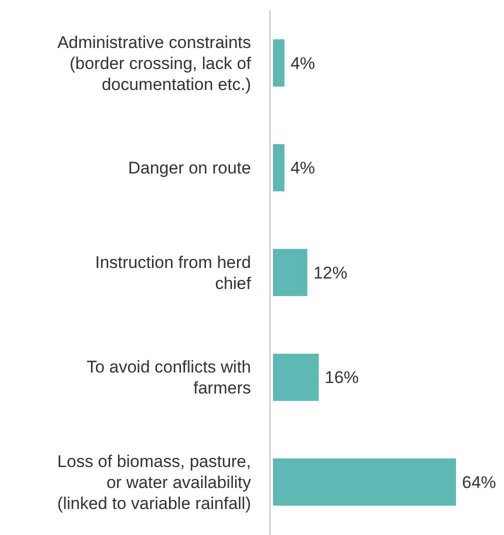  What do you see at coordinates (189, 168) in the screenshot?
I see `y-tick-label: Danger on route` at bounding box center [189, 168].